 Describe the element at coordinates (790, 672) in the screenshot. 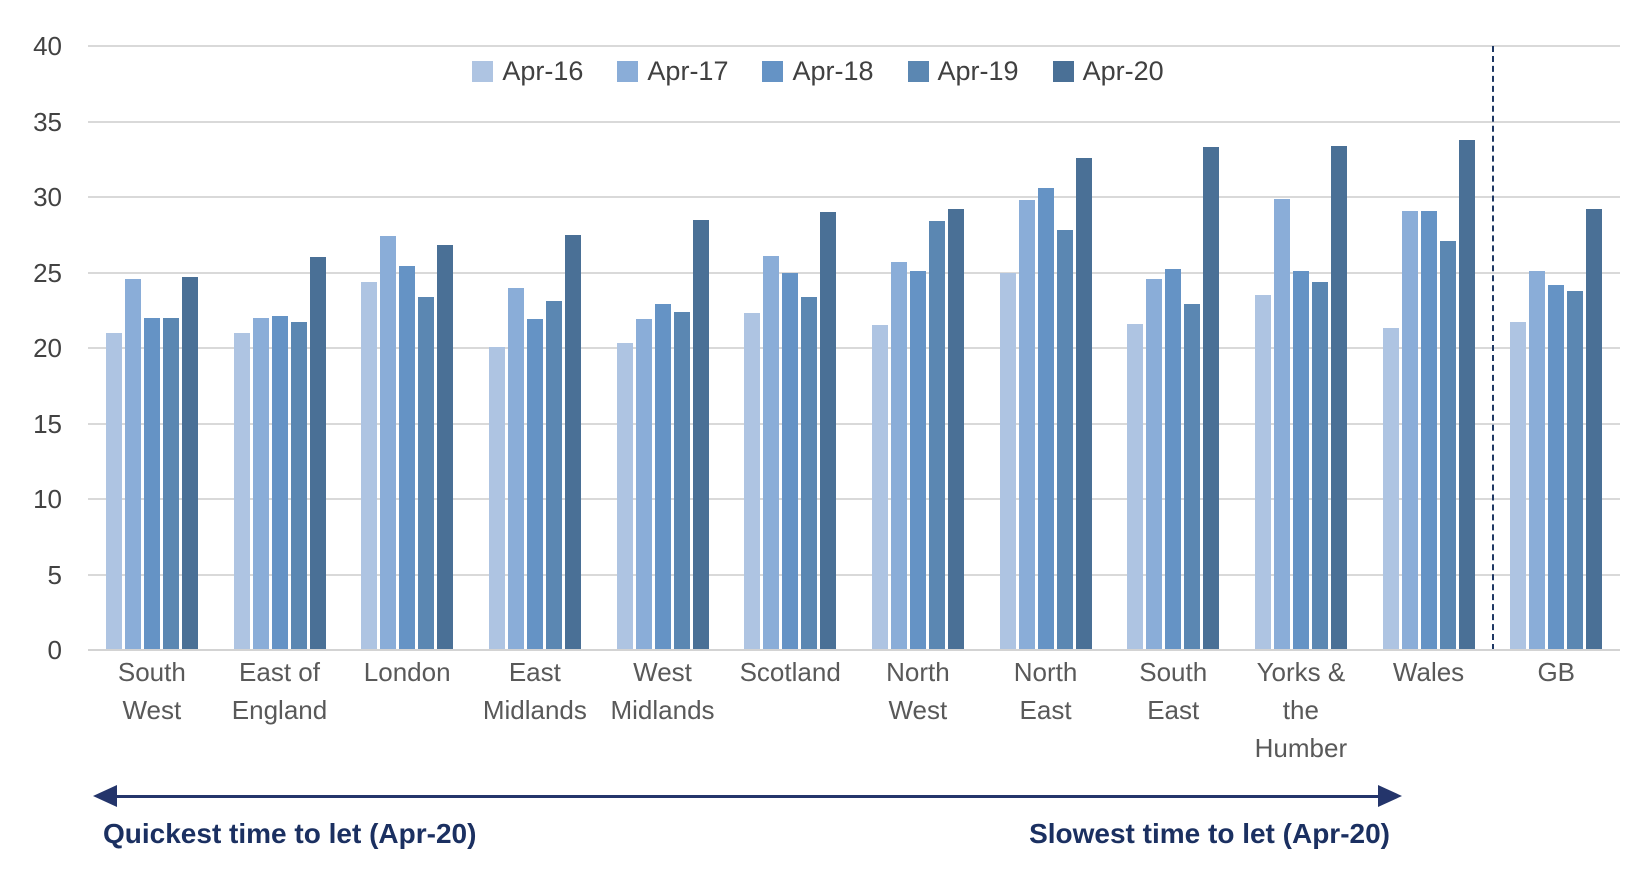

I see `x-label-scotland: Scotland` at that location.